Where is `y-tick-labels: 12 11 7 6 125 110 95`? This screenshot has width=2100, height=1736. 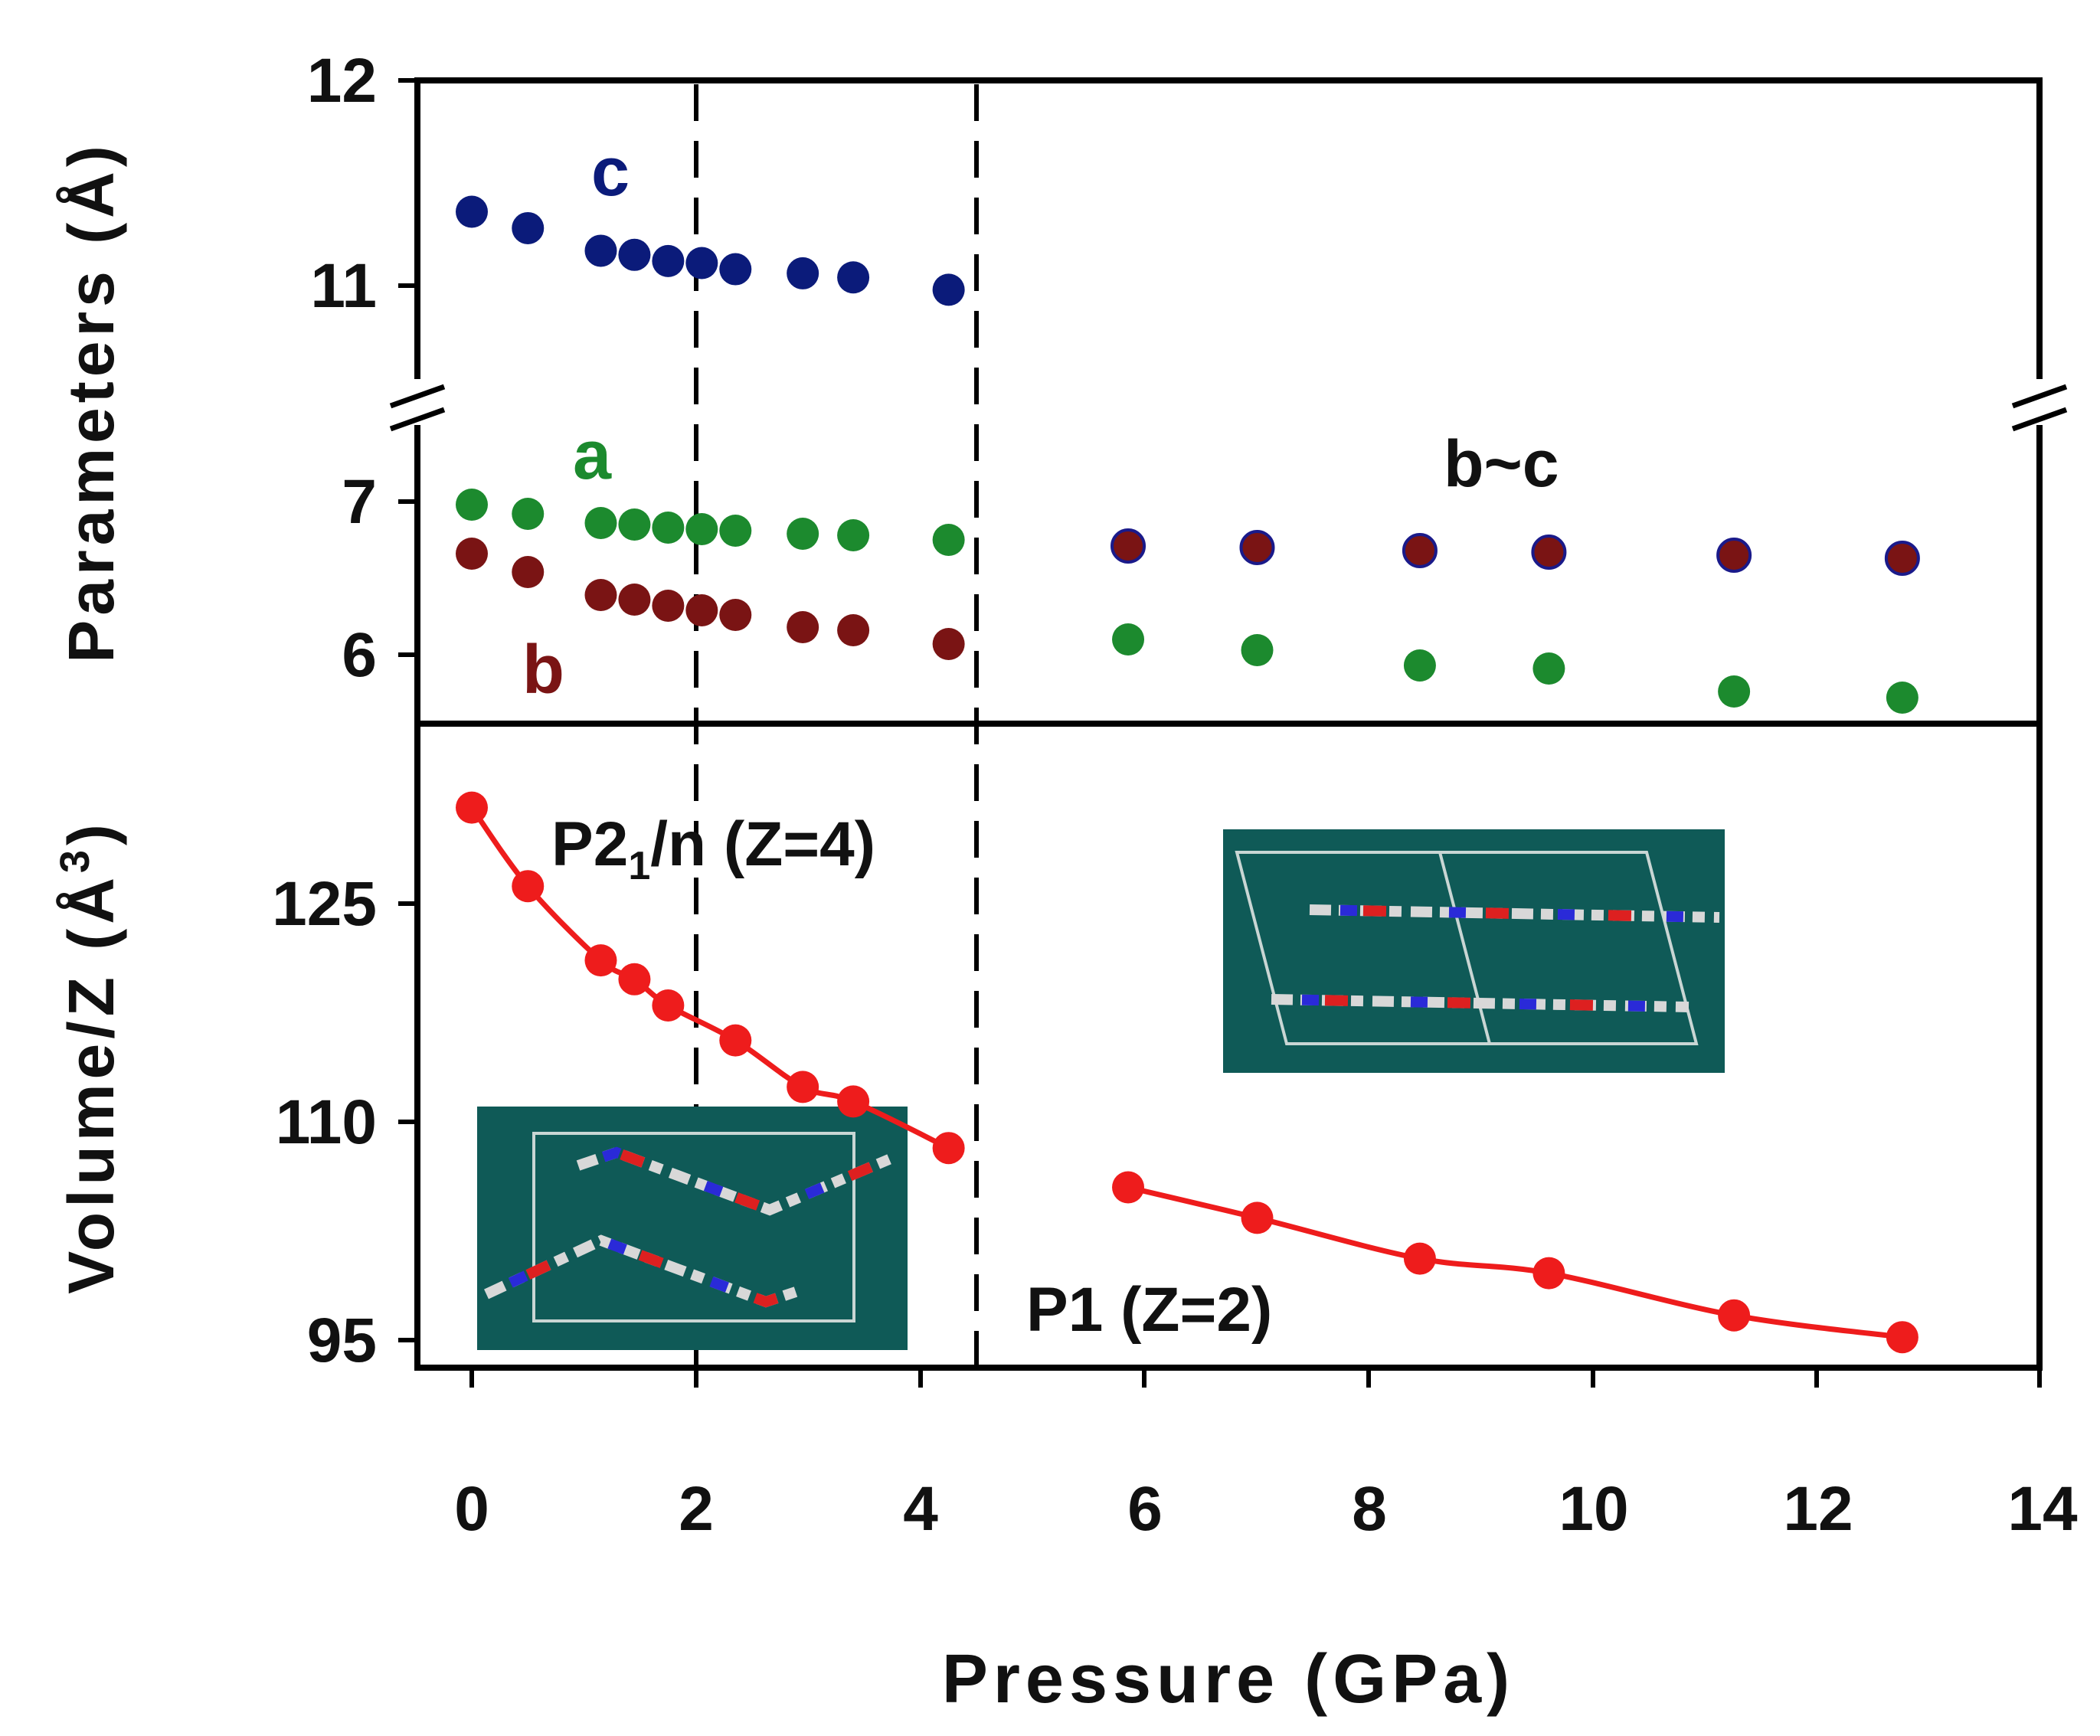
y-tick-labels: 12 11 7 6 125 110 95 is located at coordinates (324, 710).